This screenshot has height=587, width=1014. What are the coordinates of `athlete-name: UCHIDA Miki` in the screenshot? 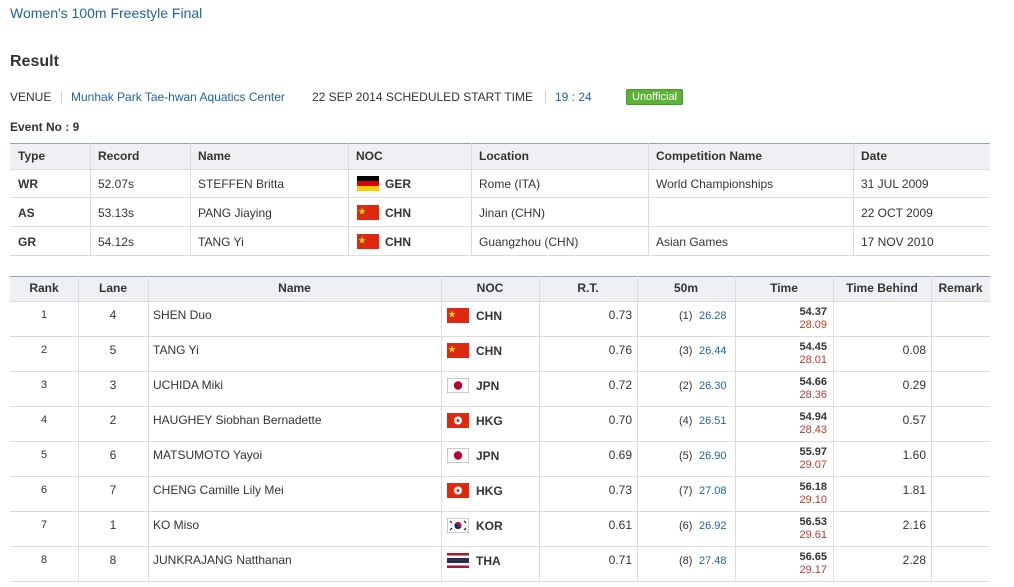 It's located at (188, 385).